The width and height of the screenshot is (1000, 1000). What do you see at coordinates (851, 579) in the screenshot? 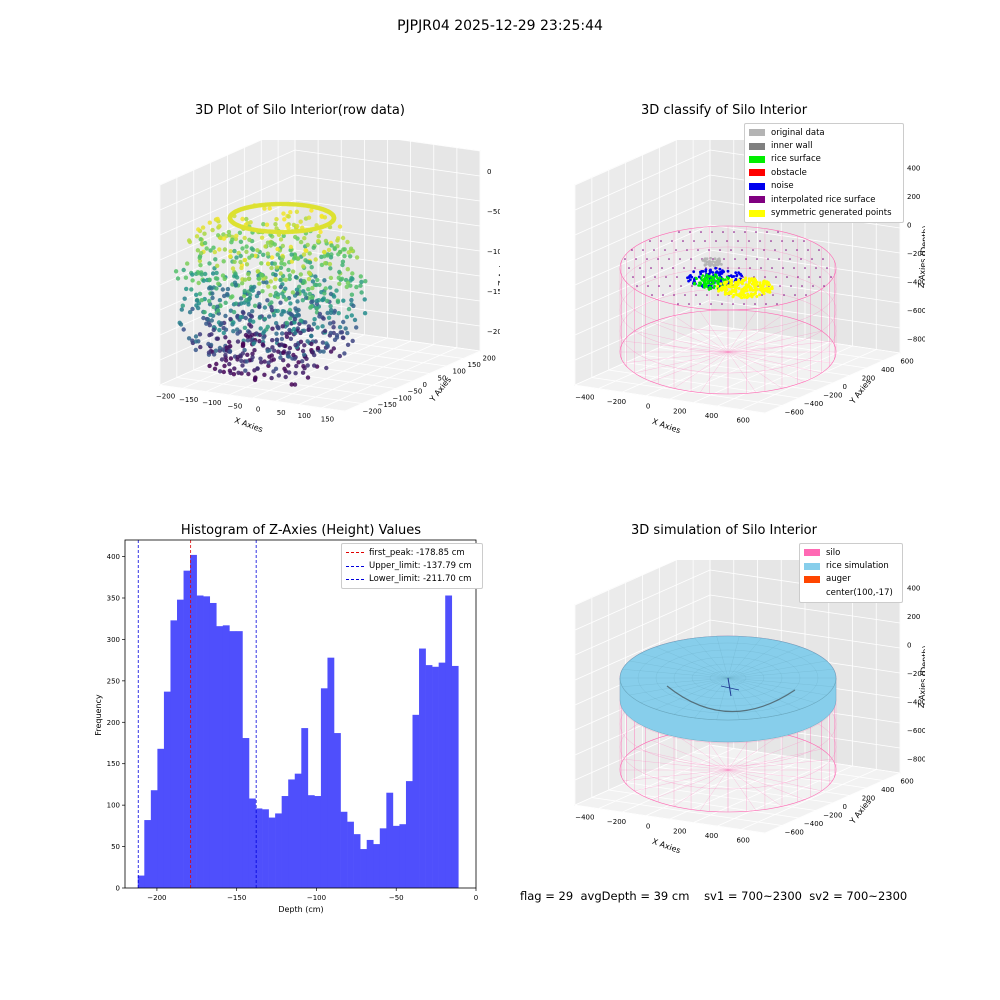
I see `legend-entry: auger` at bounding box center [851, 579].